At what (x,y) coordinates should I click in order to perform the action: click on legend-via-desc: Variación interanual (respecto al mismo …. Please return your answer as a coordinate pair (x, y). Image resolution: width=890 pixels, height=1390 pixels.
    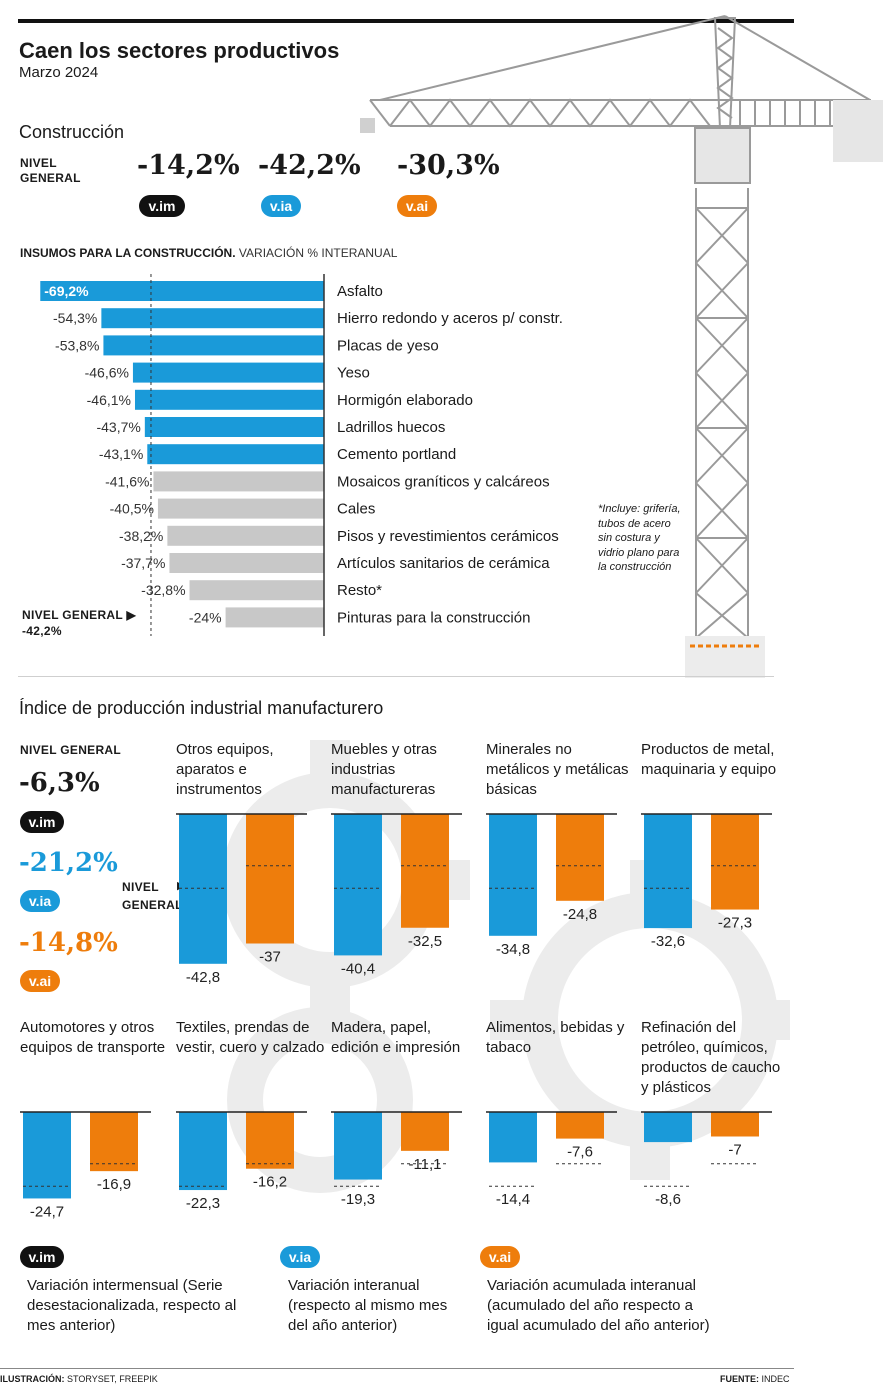
    Looking at the image, I should click on (368, 1305).